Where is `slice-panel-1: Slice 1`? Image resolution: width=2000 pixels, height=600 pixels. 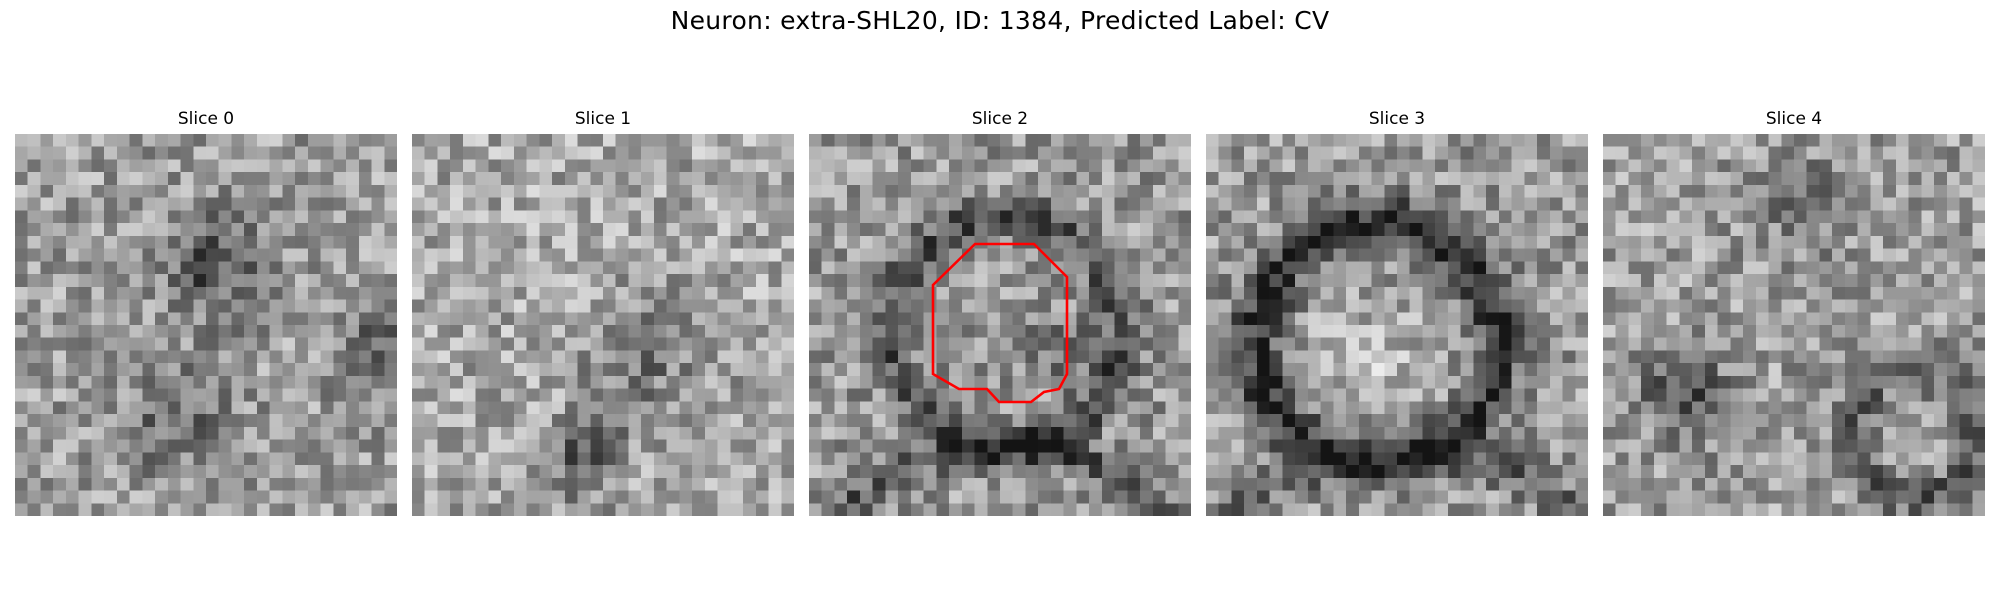 slice-panel-1: Slice 1 is located at coordinates (603, 312).